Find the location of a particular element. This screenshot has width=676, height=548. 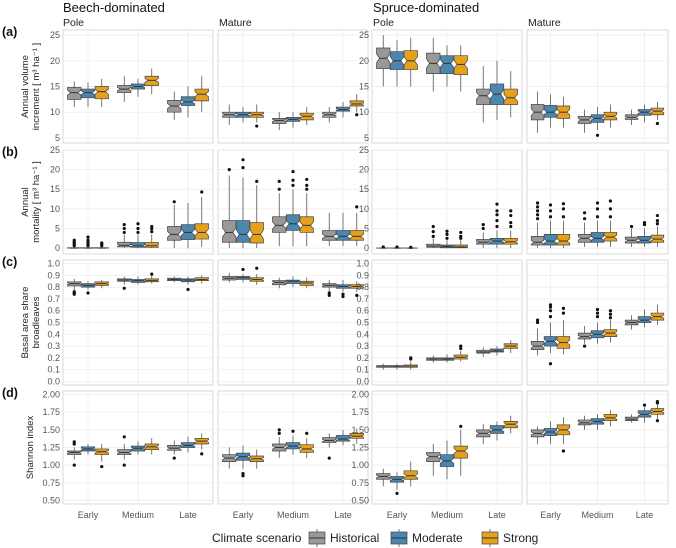

x-tick-label: Late is located at coordinates (645, 515).